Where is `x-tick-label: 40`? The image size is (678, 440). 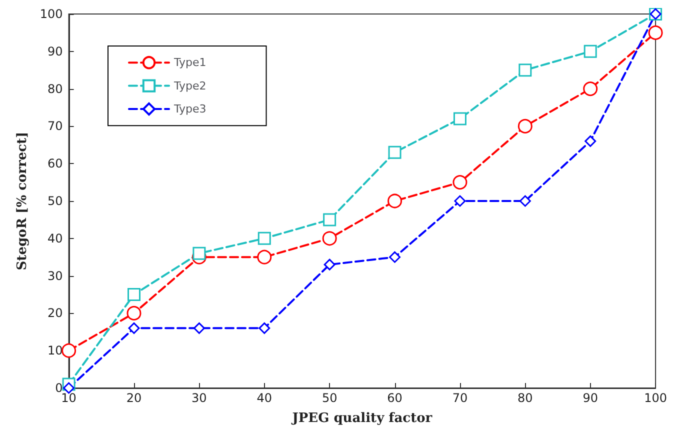 x-tick-label: 40 is located at coordinates (264, 398).